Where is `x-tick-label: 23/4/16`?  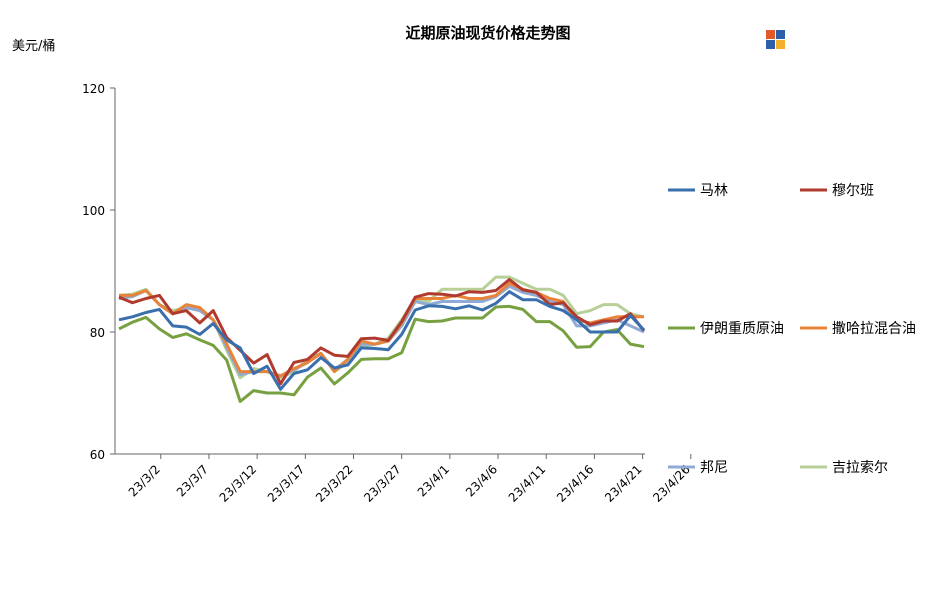
x-tick-label: 23/4/16 is located at coordinates (575, 483).